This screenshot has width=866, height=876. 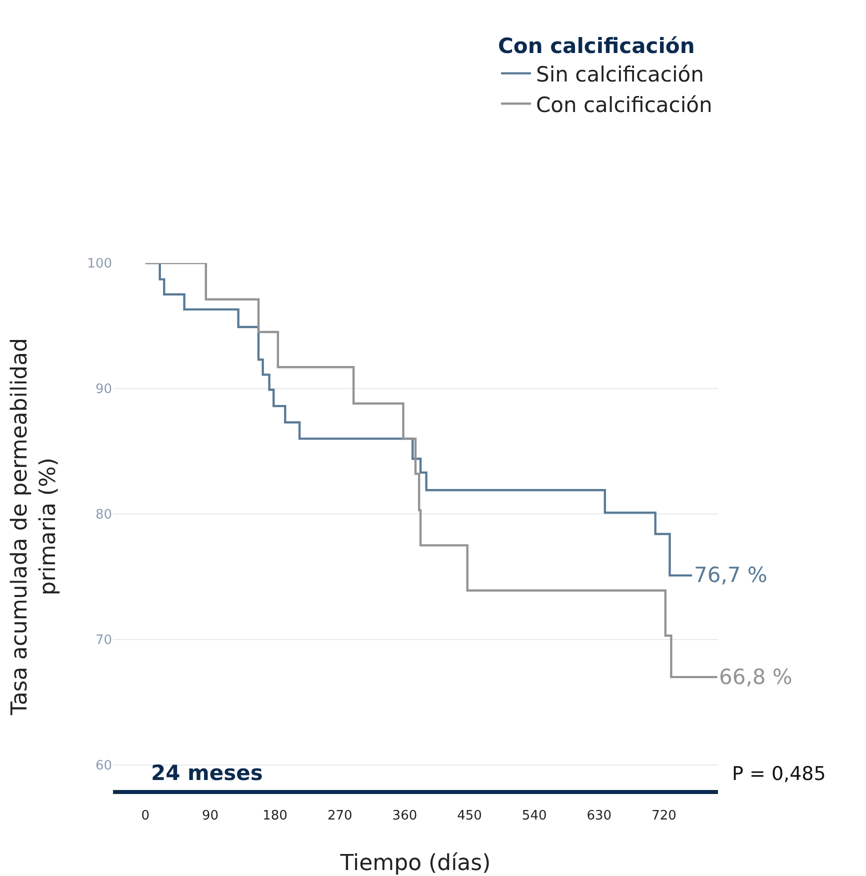 What do you see at coordinates (664, 816) in the screenshot?
I see `x-tick-label: 720` at bounding box center [664, 816].